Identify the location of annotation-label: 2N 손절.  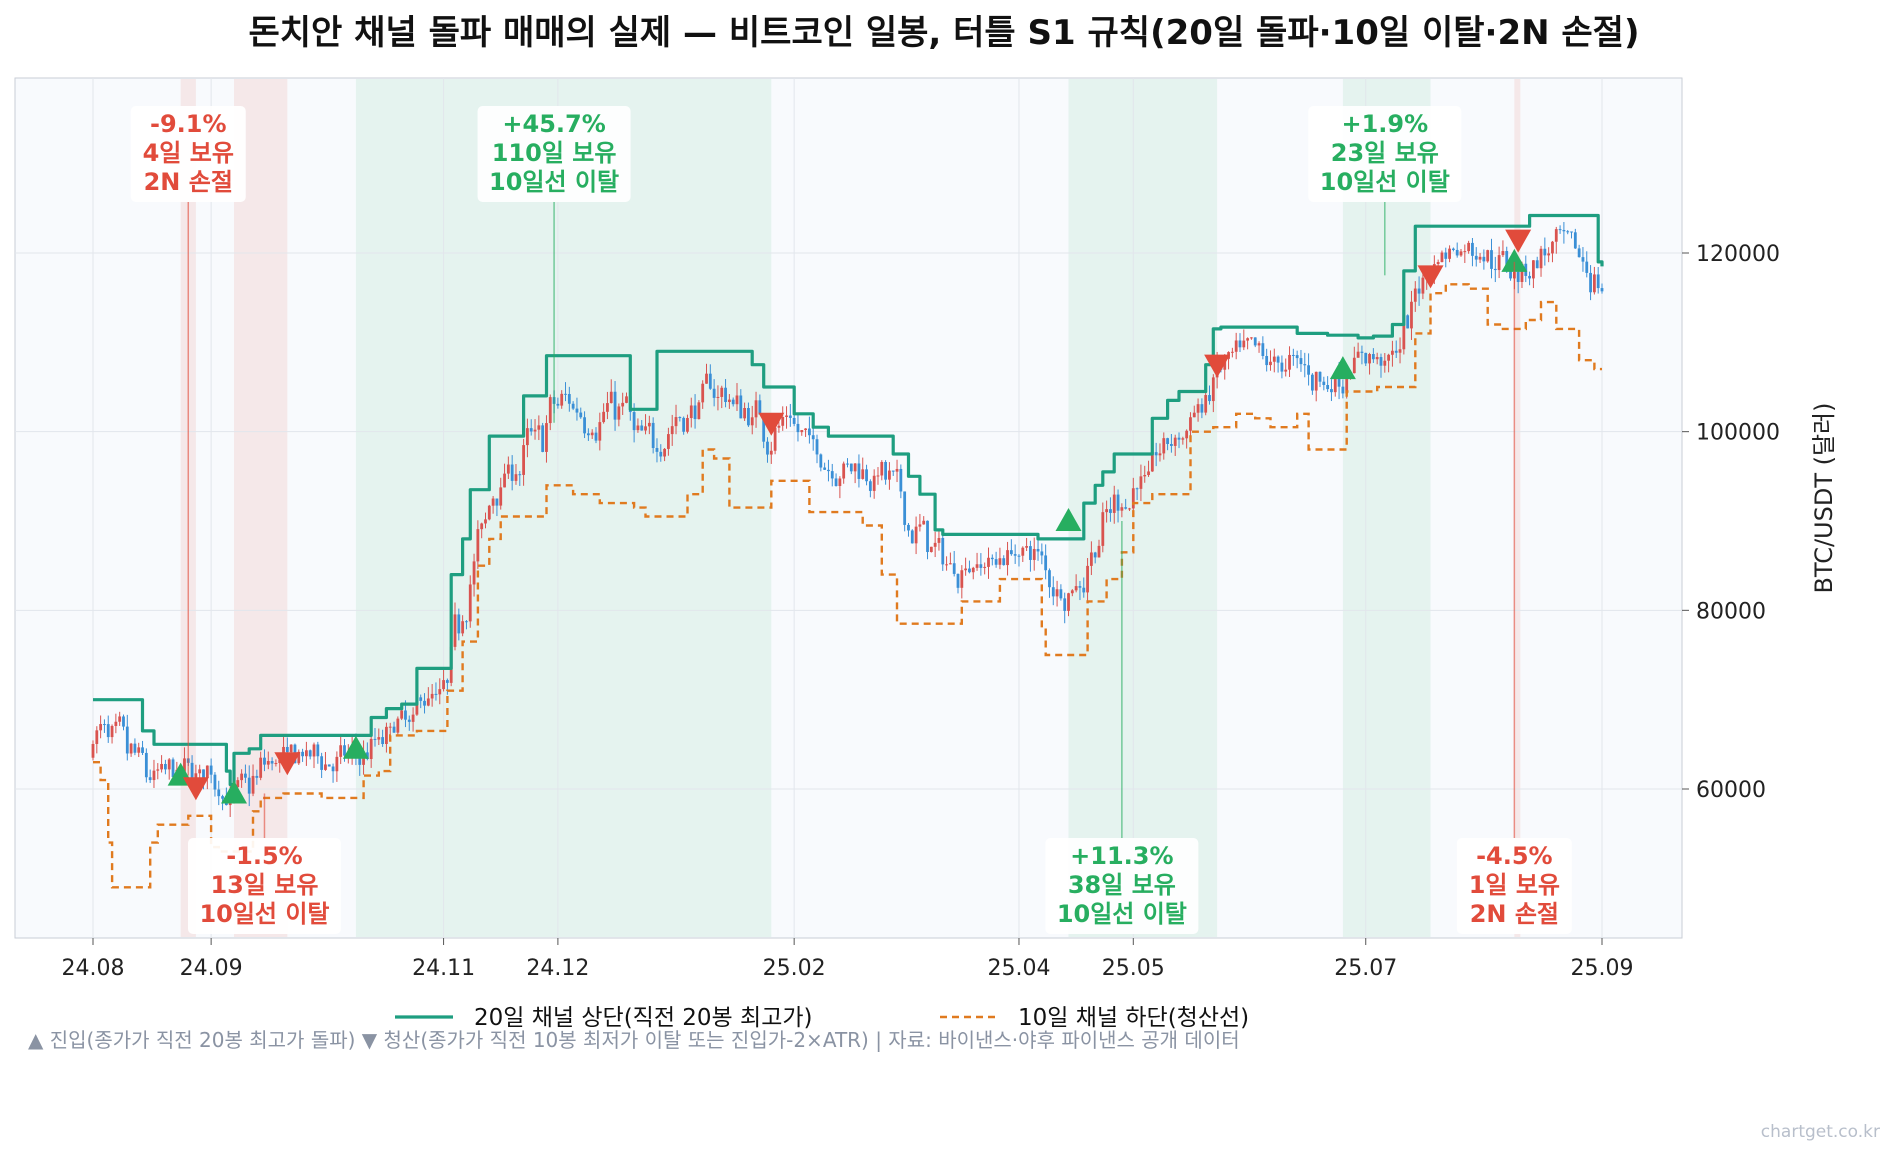
(1514, 914).